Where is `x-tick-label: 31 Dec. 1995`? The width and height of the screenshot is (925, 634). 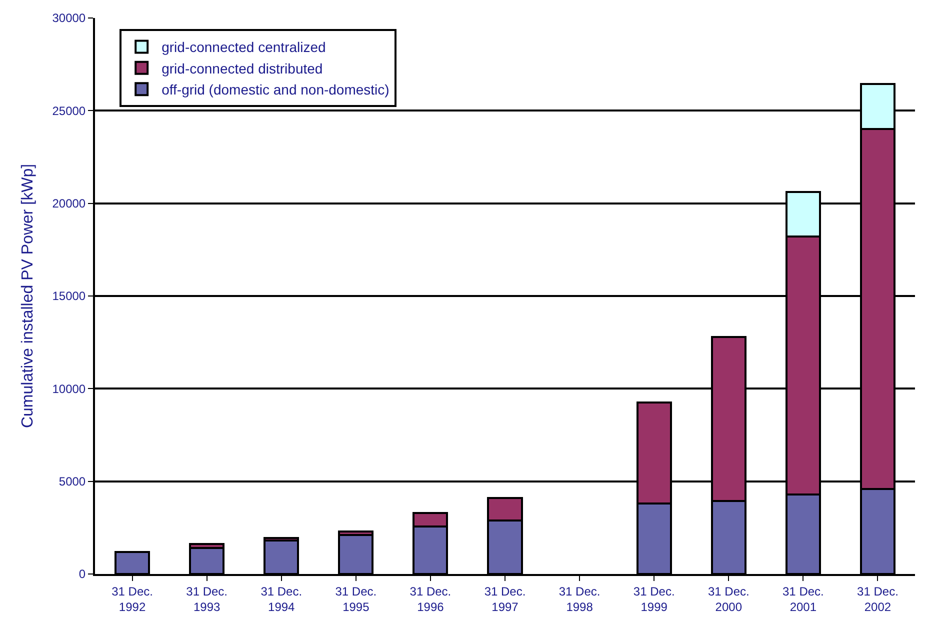 x-tick-label: 31 Dec. 1995 is located at coordinates (356, 599).